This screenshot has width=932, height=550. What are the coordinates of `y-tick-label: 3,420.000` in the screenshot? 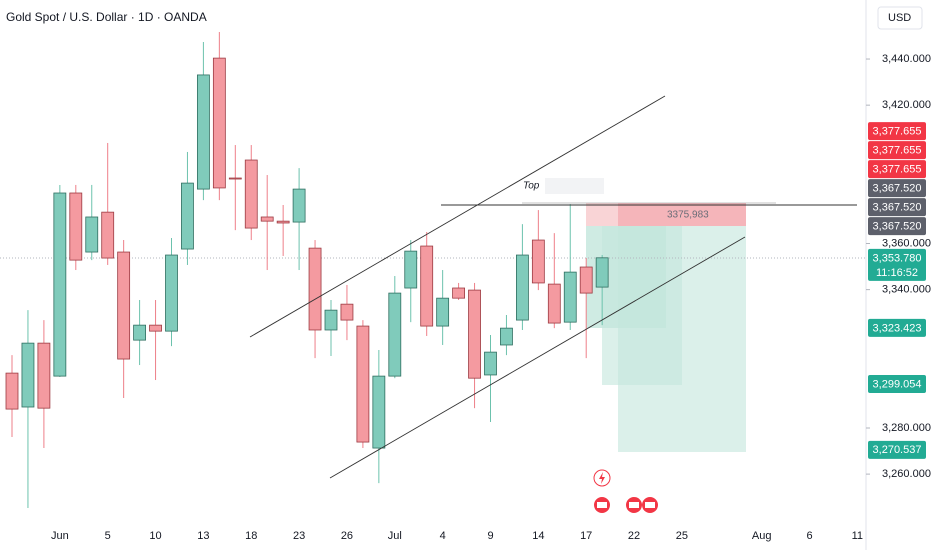 It's located at (906, 105).